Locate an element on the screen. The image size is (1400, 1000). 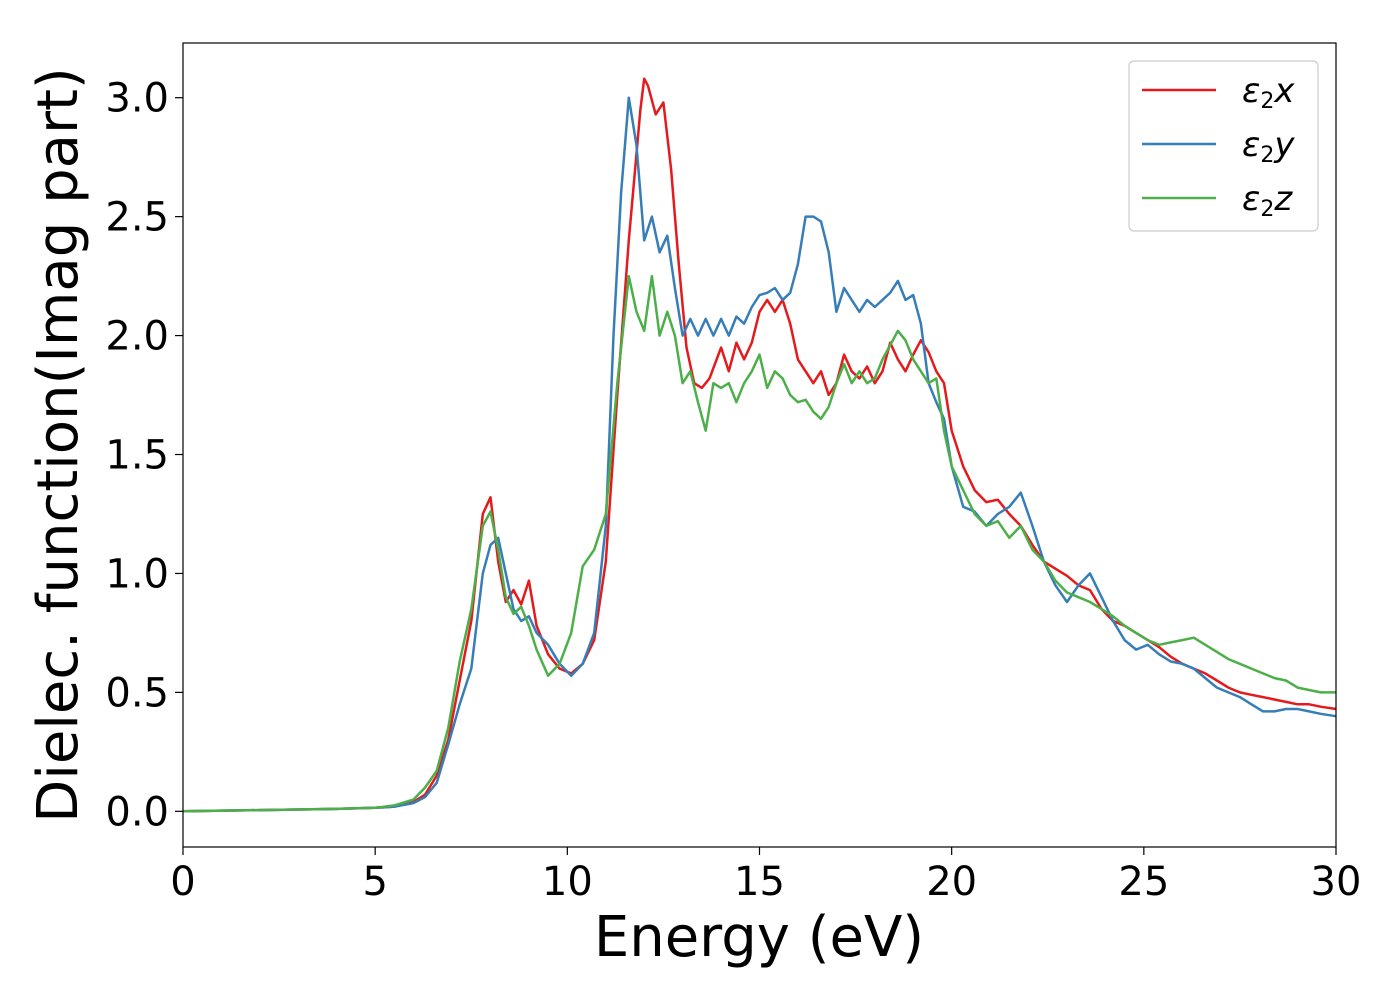
y-axis-ticks: 0.0 0.5 1.0 1.5 2.0 2.5 3.0 is located at coordinates (144, 455).